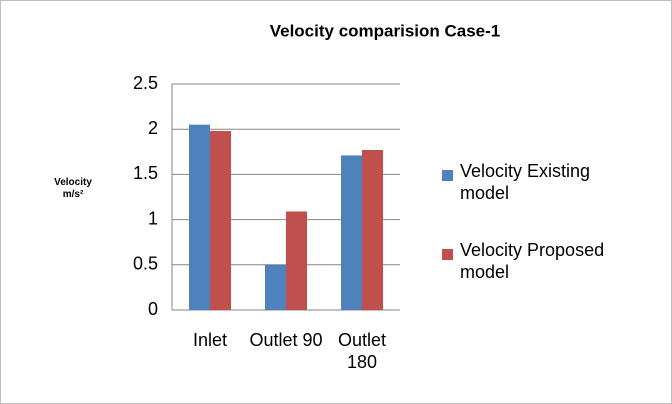 Image resolution: width=672 pixels, height=404 pixels. Describe the element at coordinates (532, 261) in the screenshot. I see `legend-label: Velocity Proposed model` at that location.